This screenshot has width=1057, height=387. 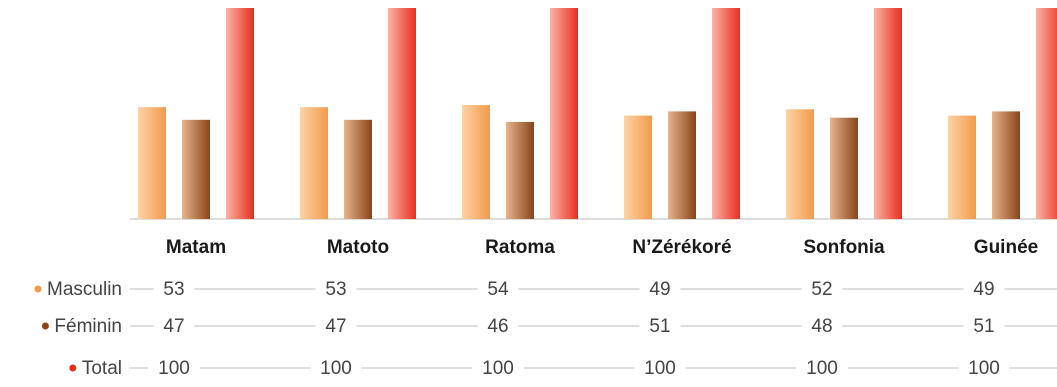 I want to click on value-total-matoto: 100, so click(x=336, y=368).